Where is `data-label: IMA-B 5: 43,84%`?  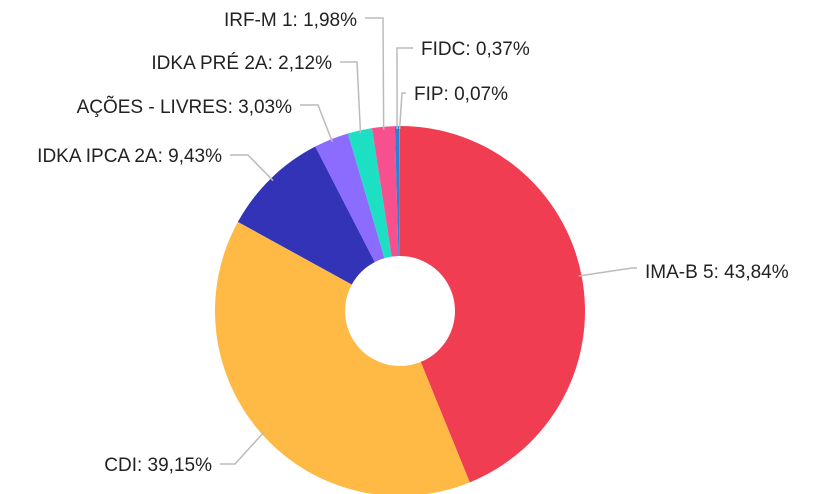
data-label: IMA-B 5: 43,84% is located at coordinates (717, 272).